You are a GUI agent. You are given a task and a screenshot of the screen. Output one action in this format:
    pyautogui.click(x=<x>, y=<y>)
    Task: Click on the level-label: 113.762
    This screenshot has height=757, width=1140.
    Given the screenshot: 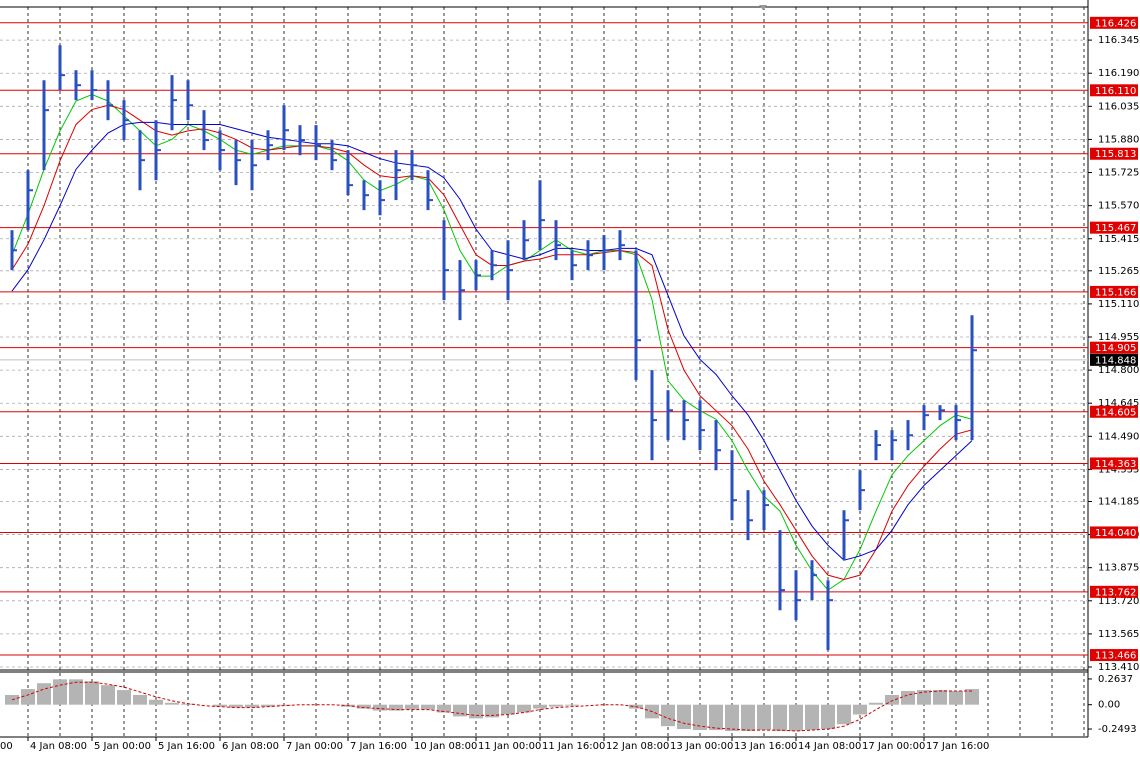 What is the action you would take?
    pyautogui.click(x=1115, y=592)
    